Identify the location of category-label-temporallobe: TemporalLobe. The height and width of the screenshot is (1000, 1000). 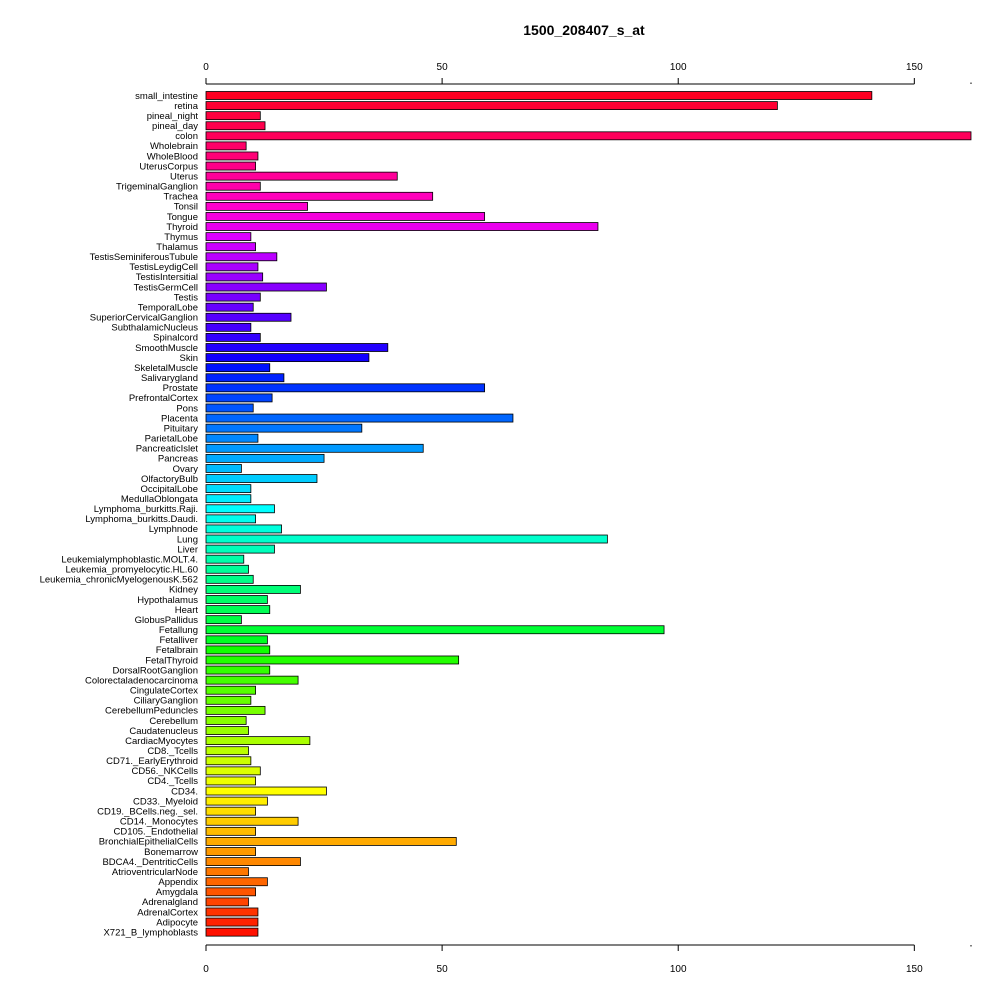
(168, 307).